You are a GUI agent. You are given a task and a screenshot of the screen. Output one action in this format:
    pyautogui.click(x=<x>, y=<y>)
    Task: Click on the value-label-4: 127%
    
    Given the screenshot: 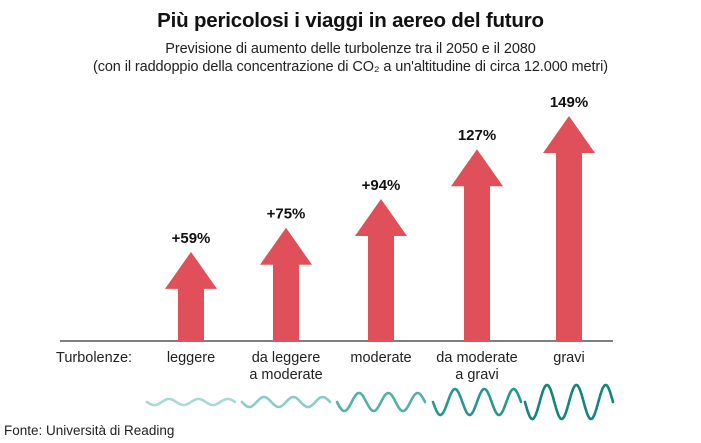 What is the action you would take?
    pyautogui.click(x=477, y=135)
    